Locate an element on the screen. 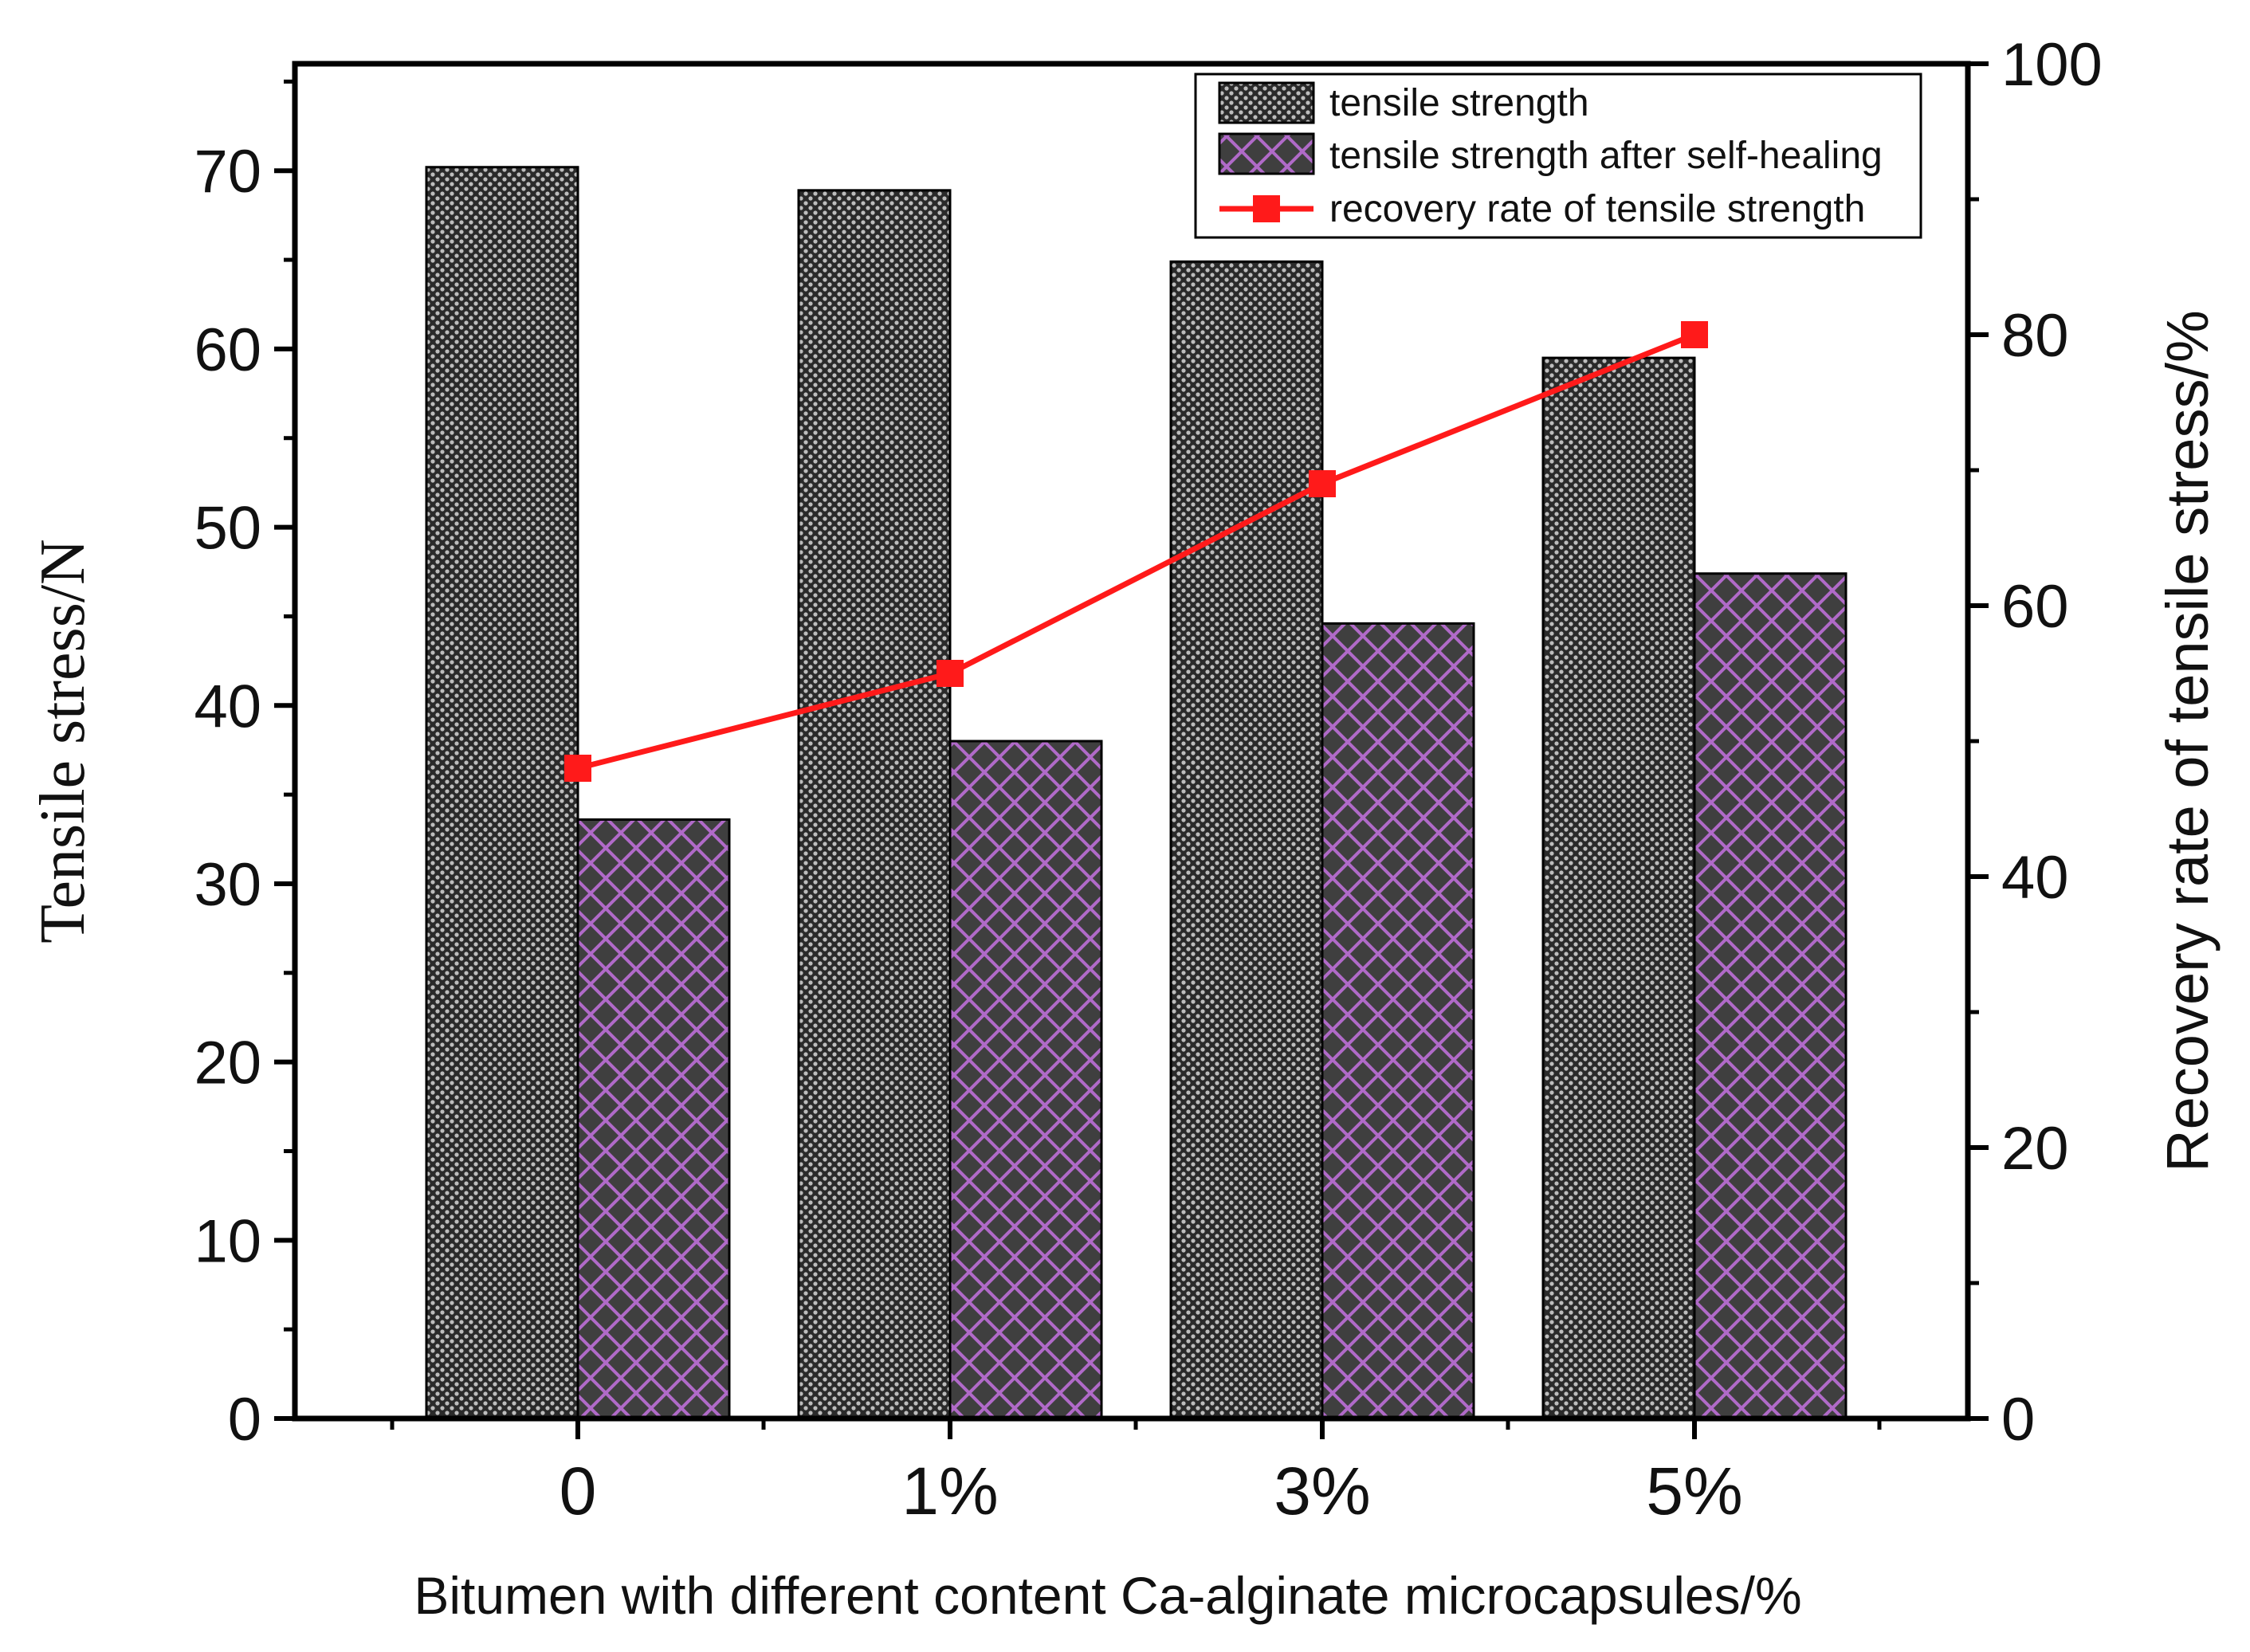 The width and height of the screenshot is (2250, 1652). x-tick-label-0: 0 is located at coordinates (578, 1491).